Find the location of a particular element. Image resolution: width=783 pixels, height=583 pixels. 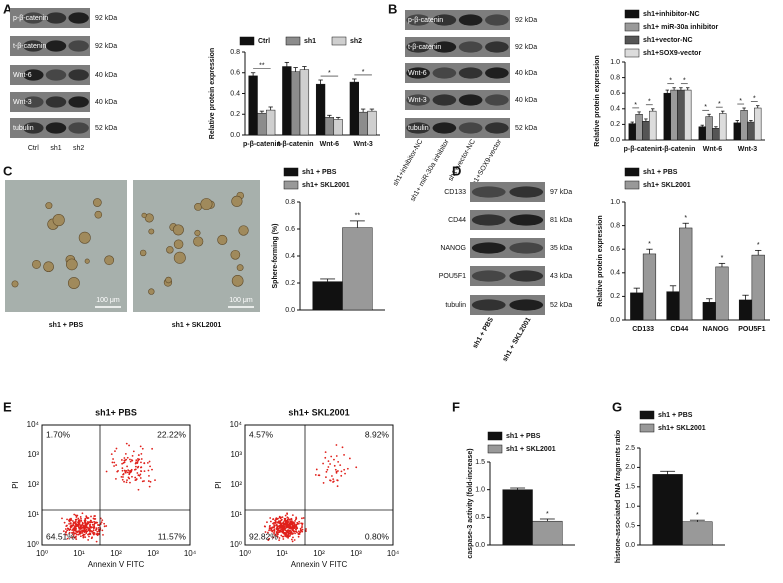

y-tick-label: 0.0 is located at coordinates (615, 140).